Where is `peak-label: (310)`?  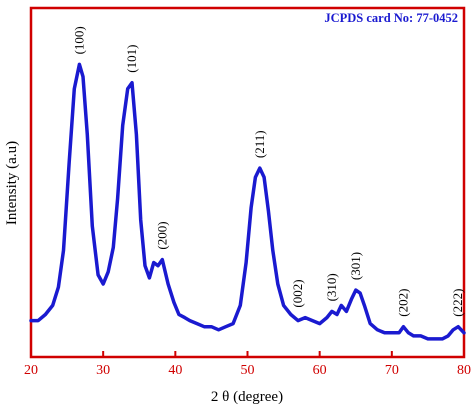 peak-label: (310) is located at coordinates (331, 287).